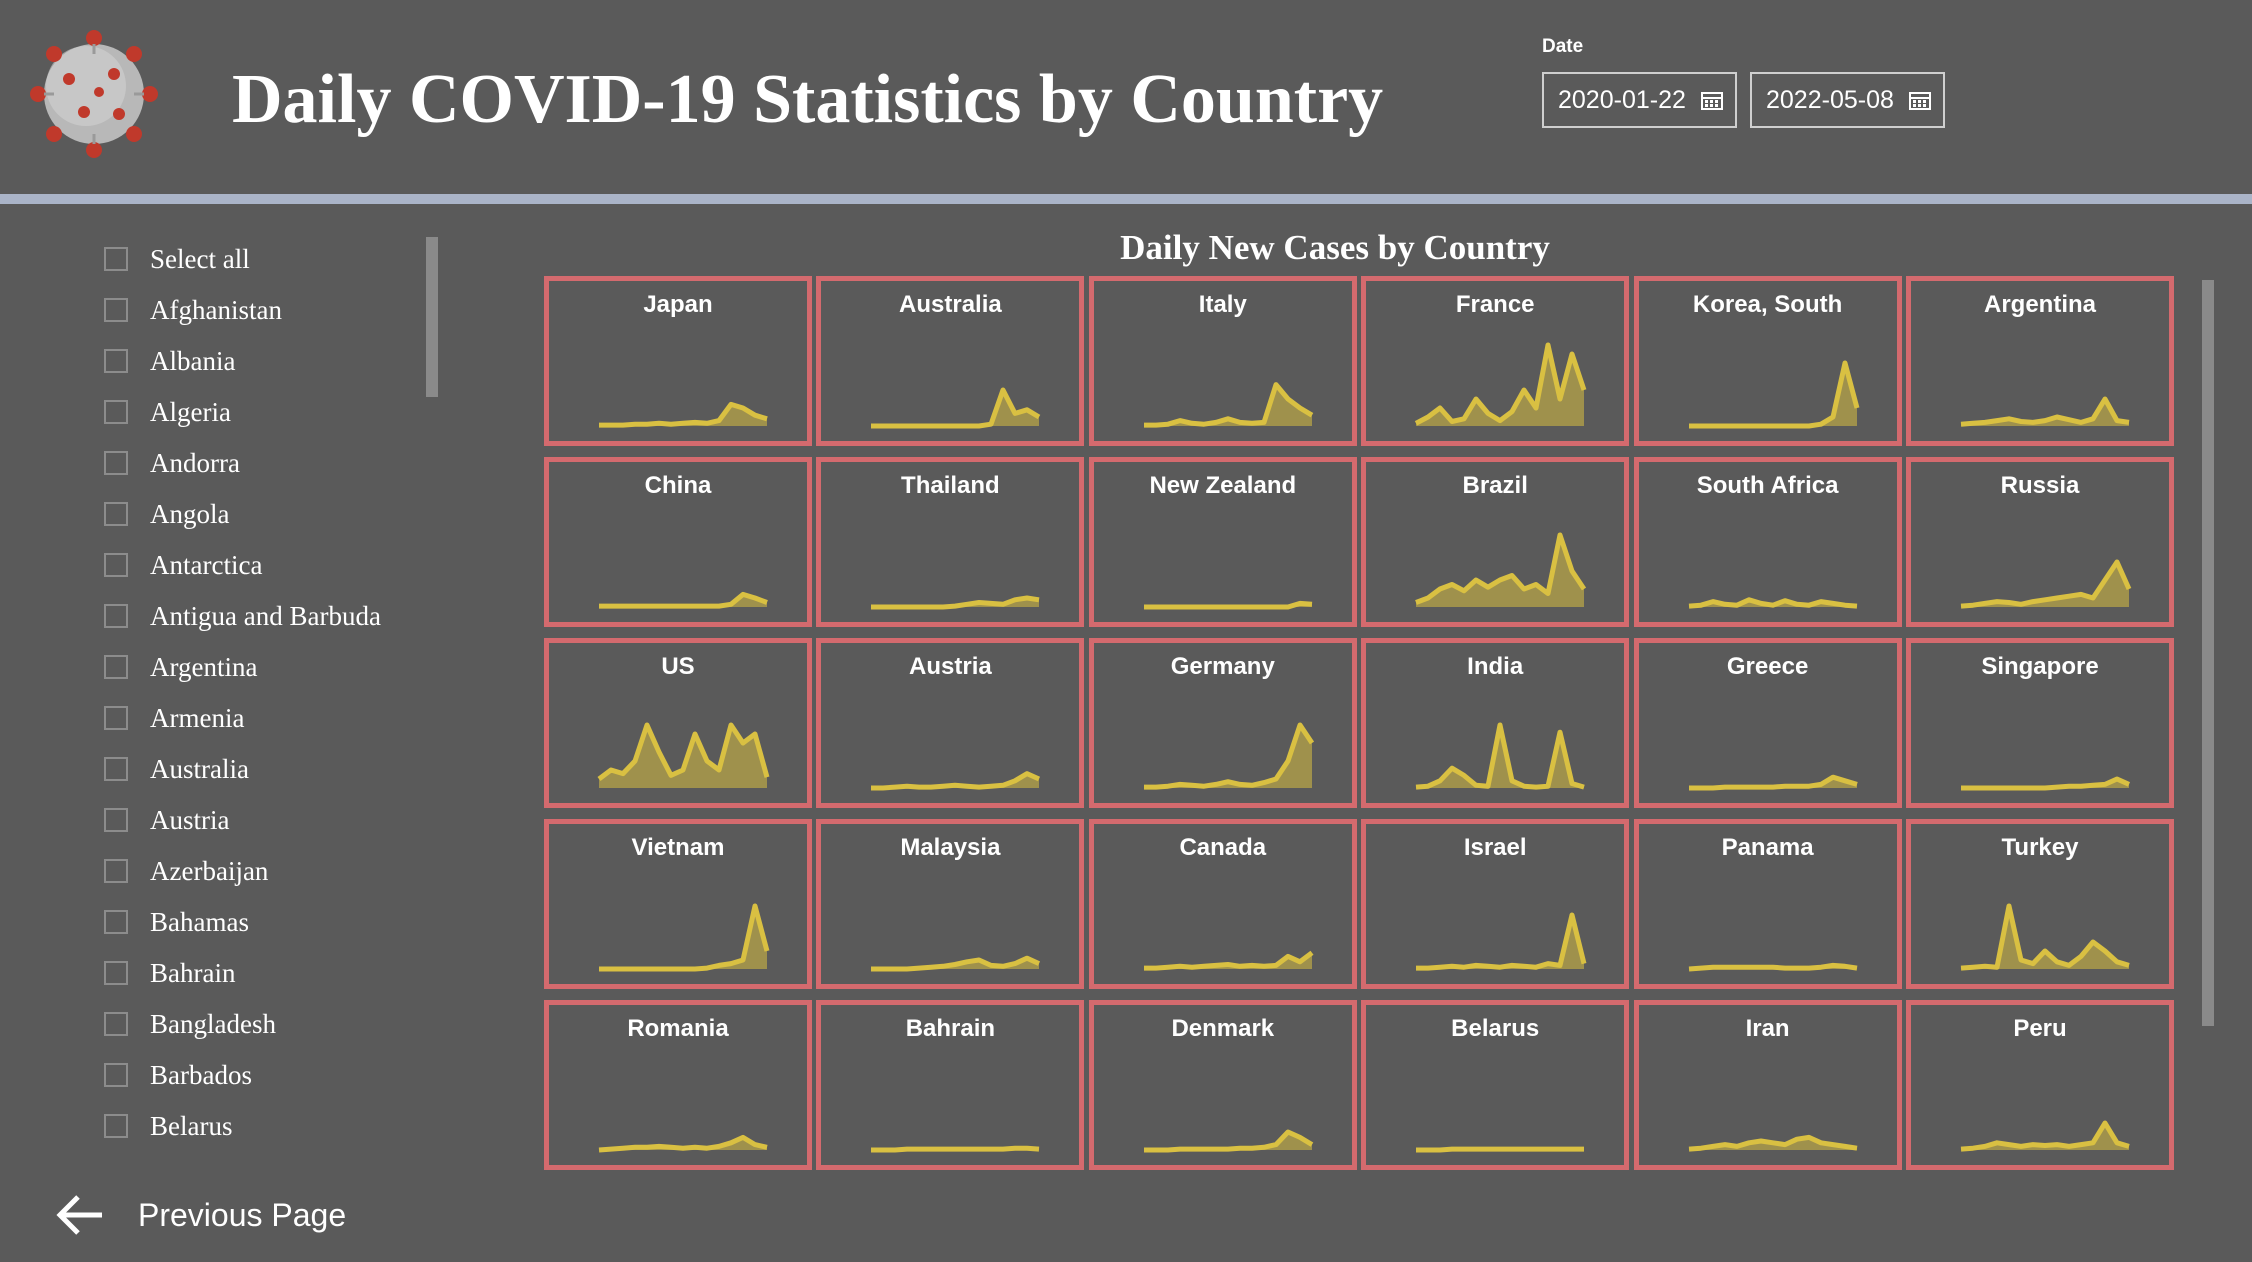  I want to click on country-panel: Argentina, so click(2040, 361).